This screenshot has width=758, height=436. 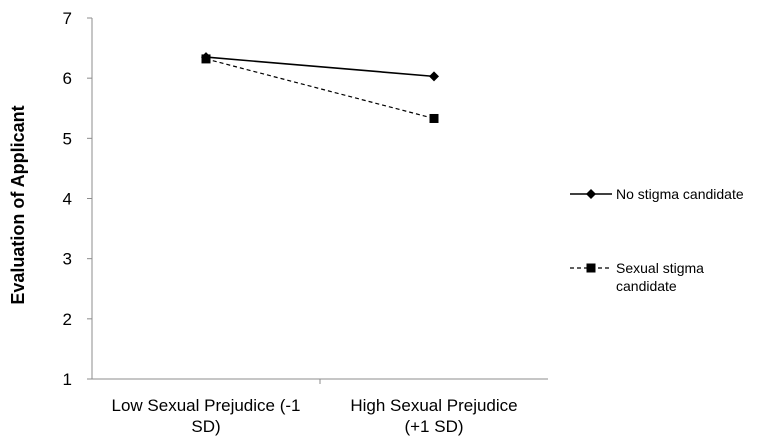 What do you see at coordinates (206, 405) in the screenshot?
I see `x-category-label-line: Low Sexual Prejudice (-1` at bounding box center [206, 405].